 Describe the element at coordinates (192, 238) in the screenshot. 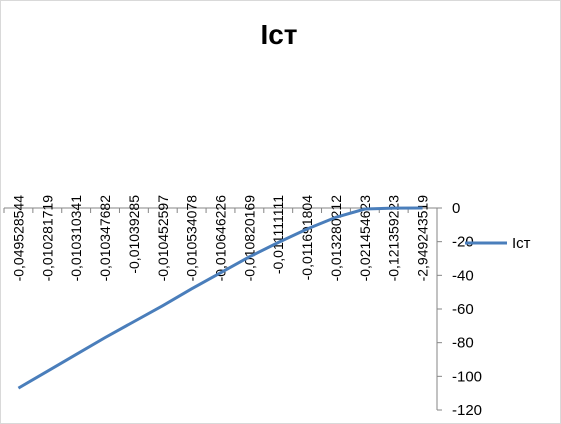

I see `x-tick-label: -0,010534078` at that location.